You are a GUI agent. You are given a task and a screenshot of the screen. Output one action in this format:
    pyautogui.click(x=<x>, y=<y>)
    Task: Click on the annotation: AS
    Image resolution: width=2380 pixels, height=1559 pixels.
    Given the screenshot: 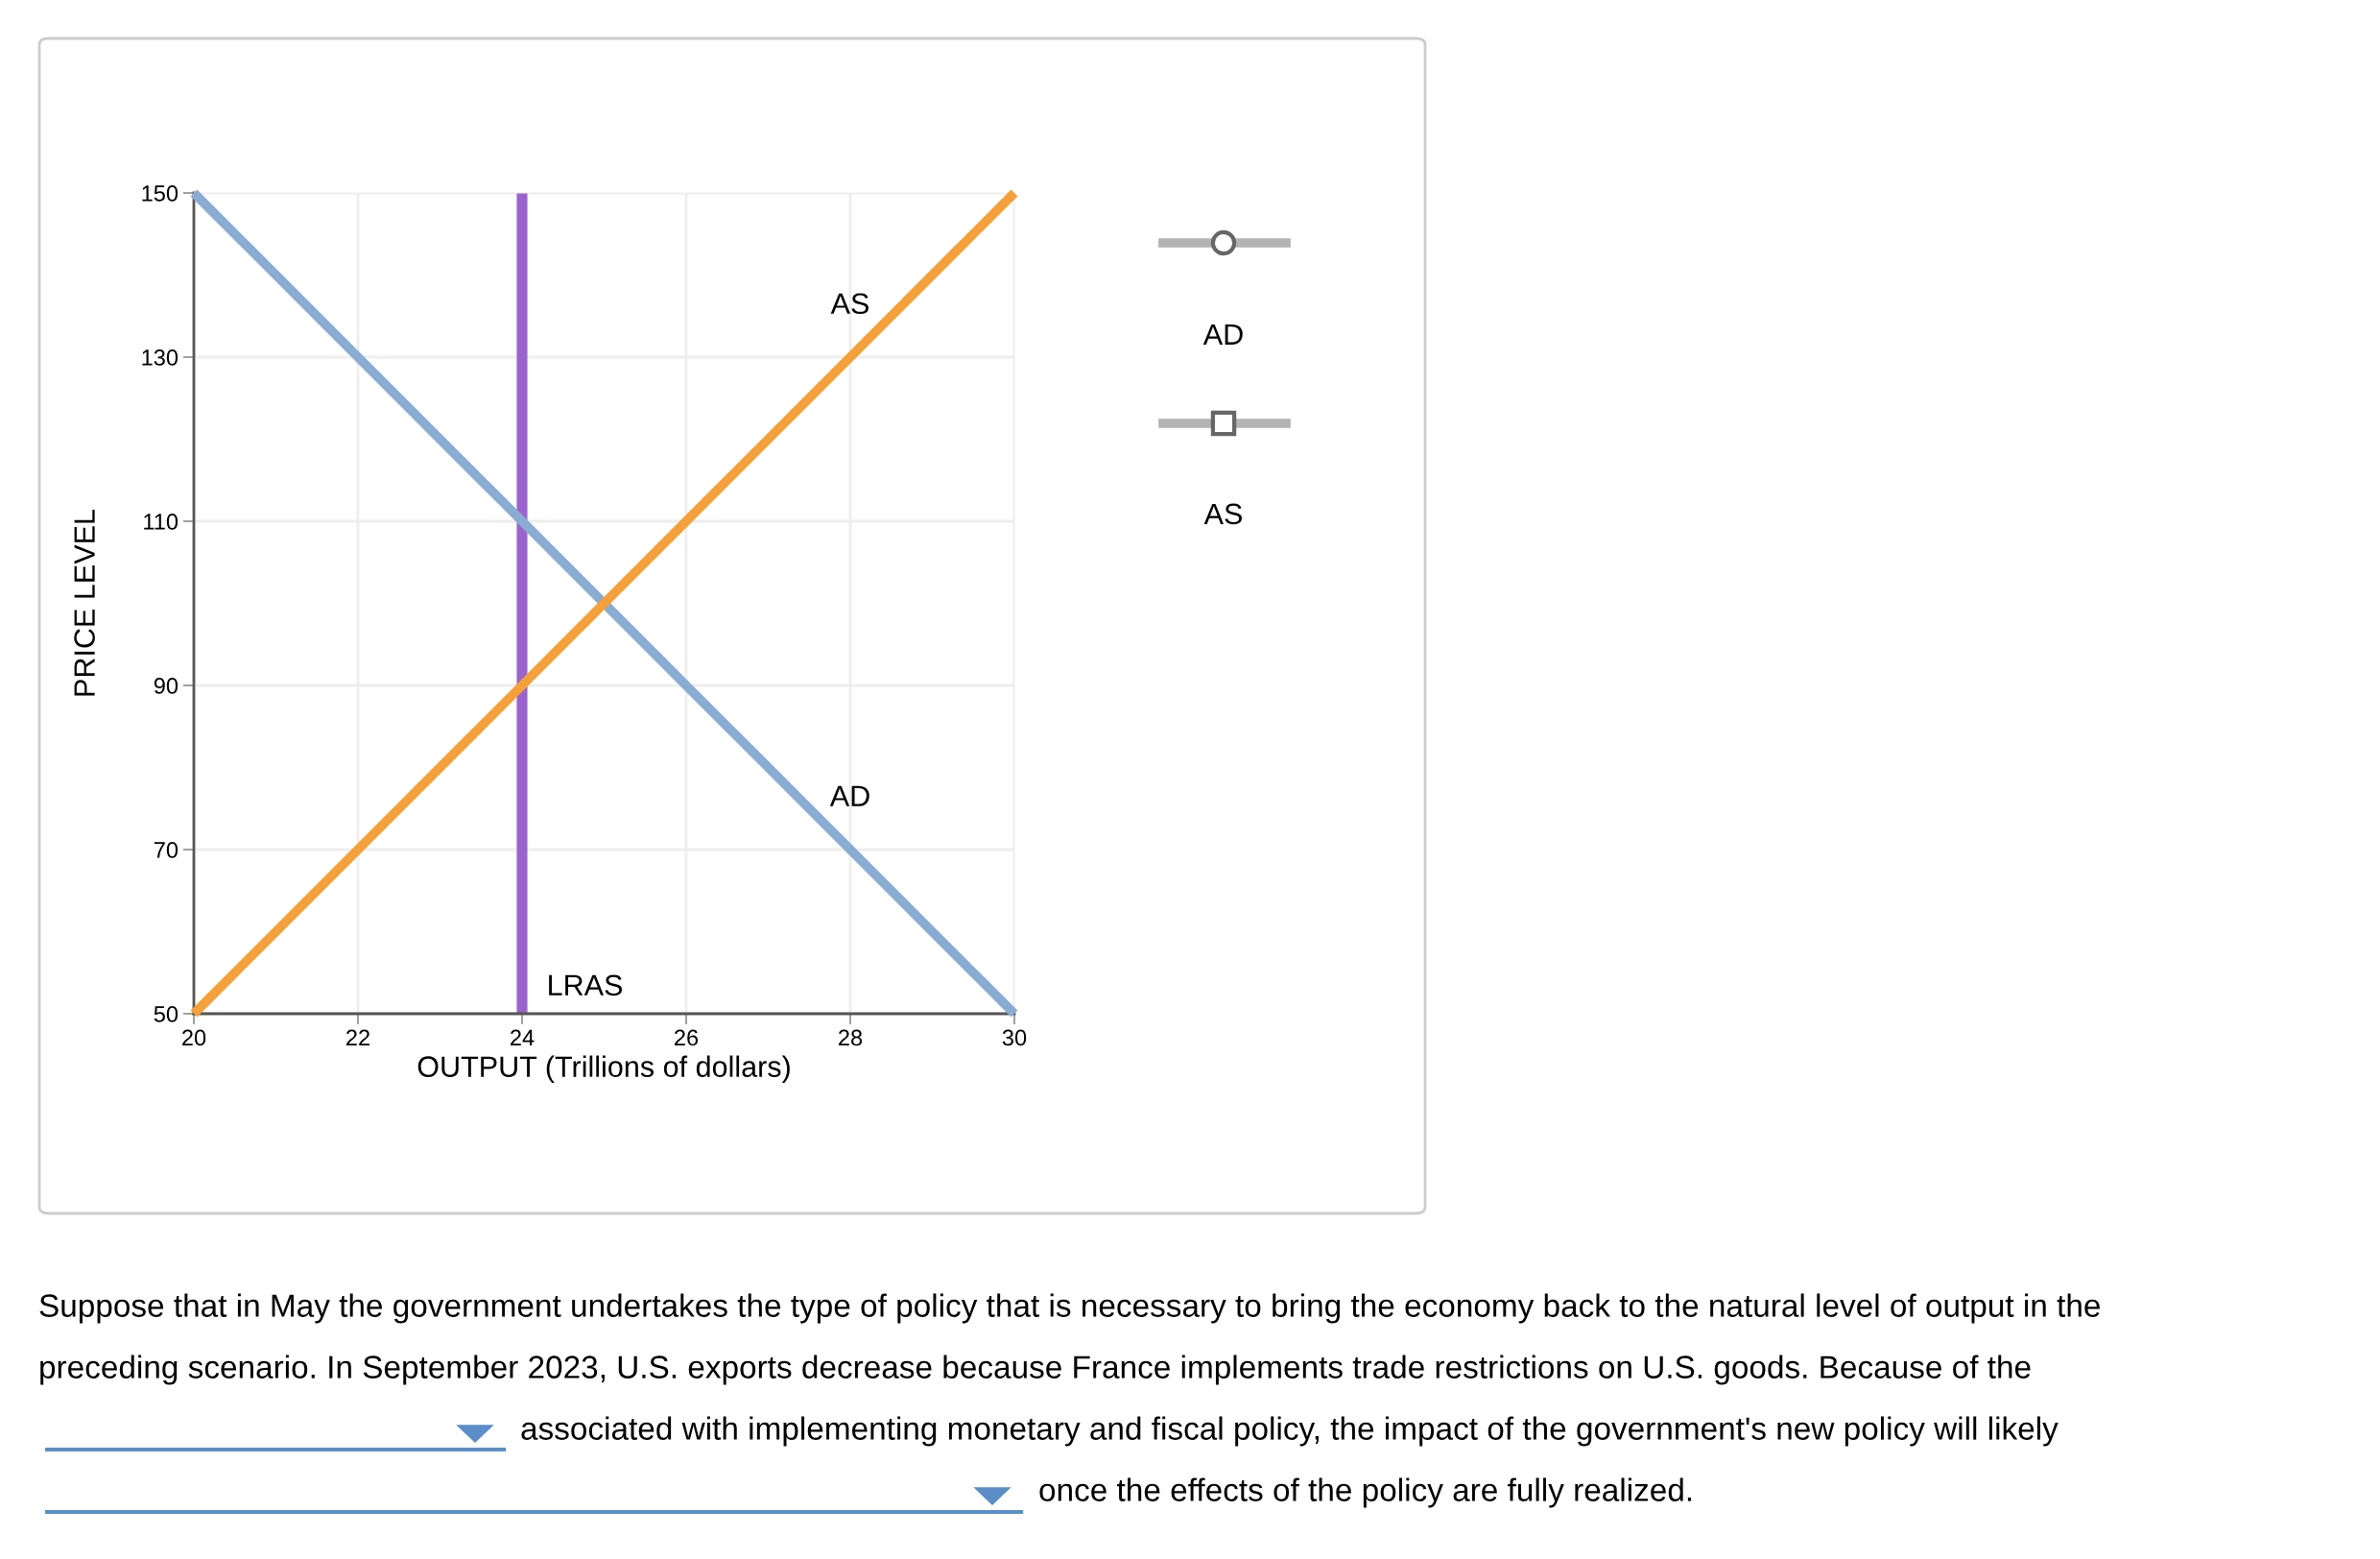 What is the action you would take?
    pyautogui.click(x=850, y=304)
    